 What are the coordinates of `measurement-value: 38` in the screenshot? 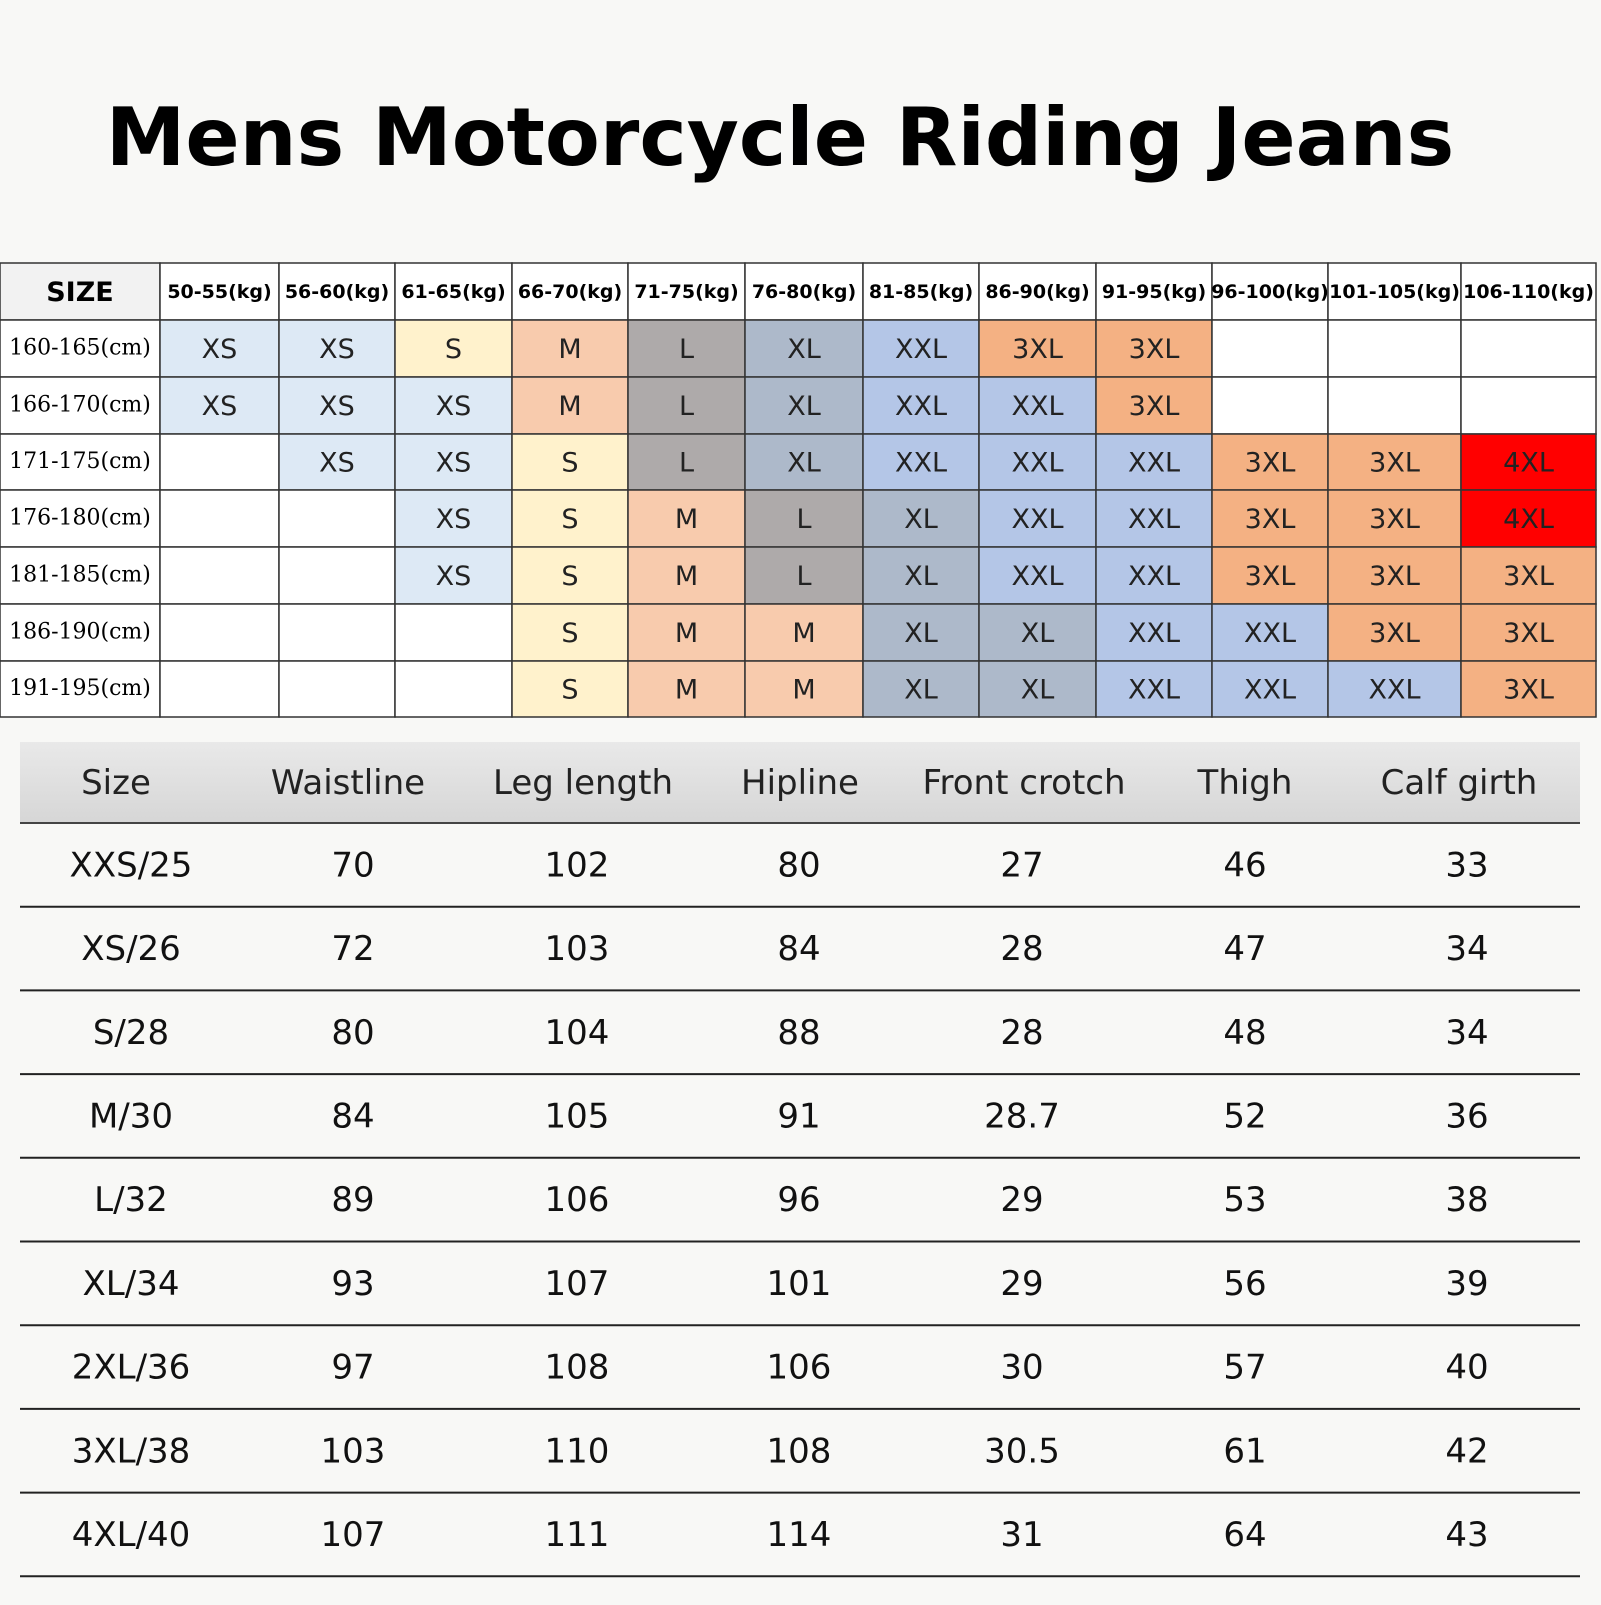 It's located at (1466, 1200).